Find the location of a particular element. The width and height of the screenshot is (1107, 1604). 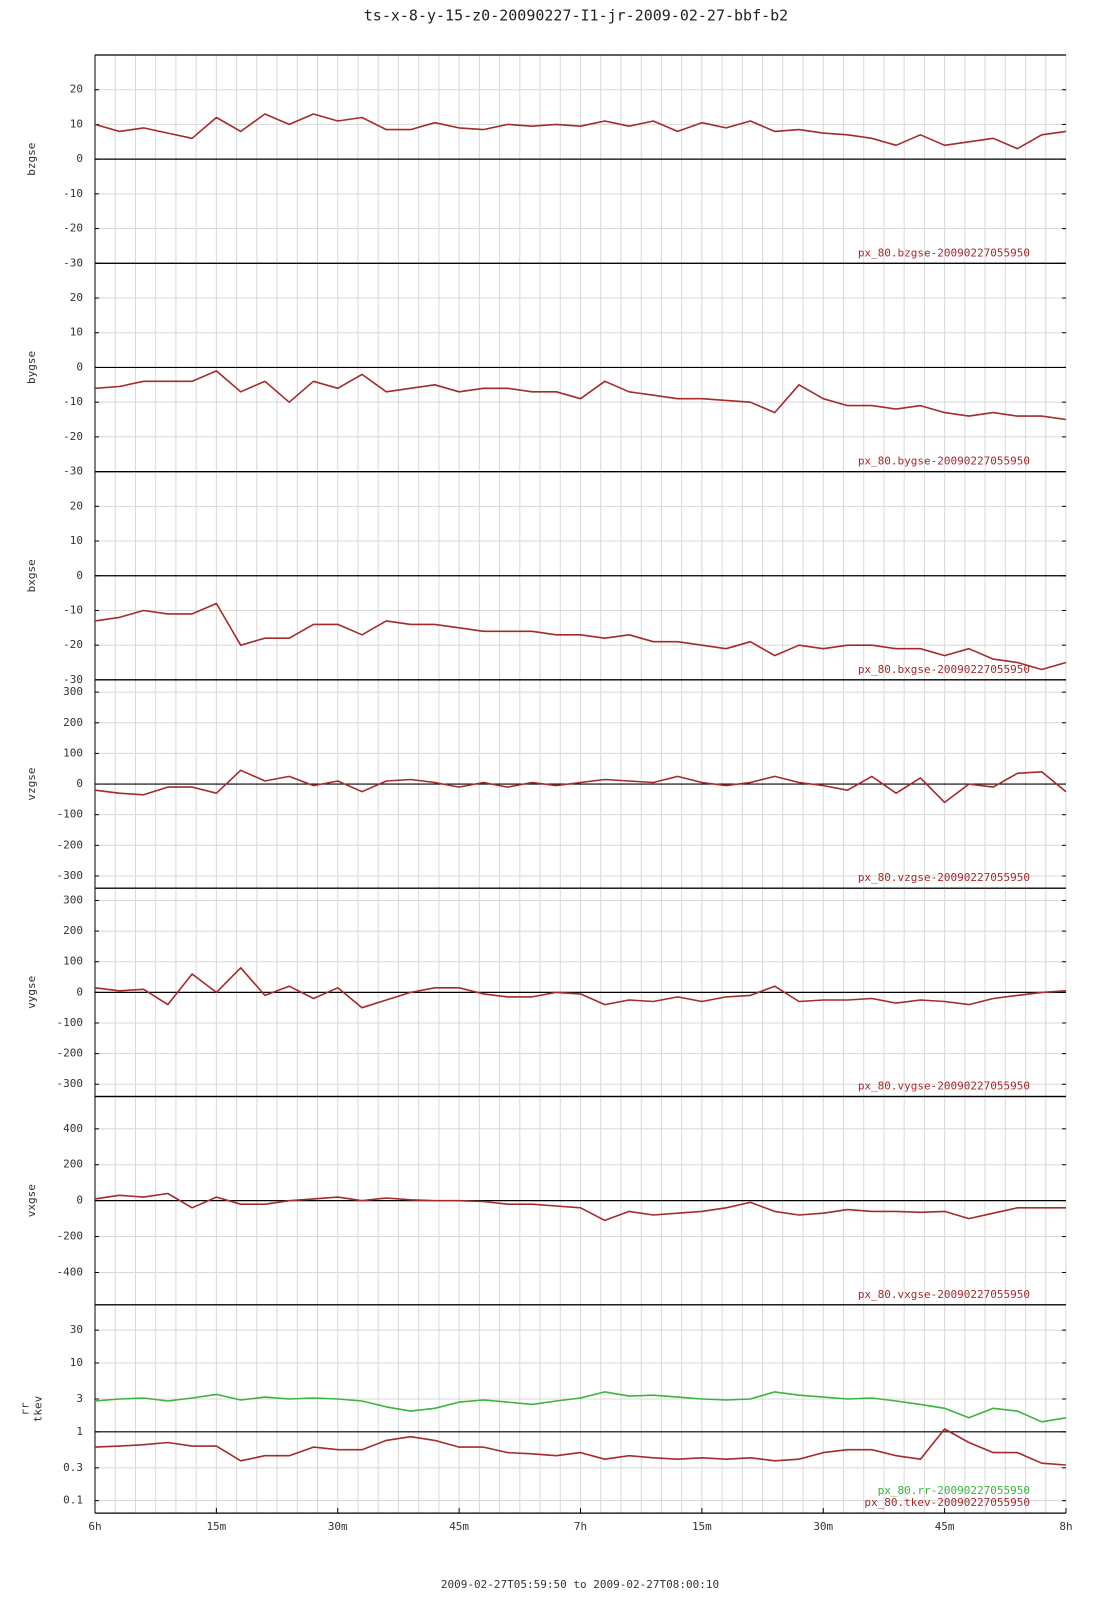

legend-label: px_80.bxgse-20090227055950 is located at coordinates (944, 669).